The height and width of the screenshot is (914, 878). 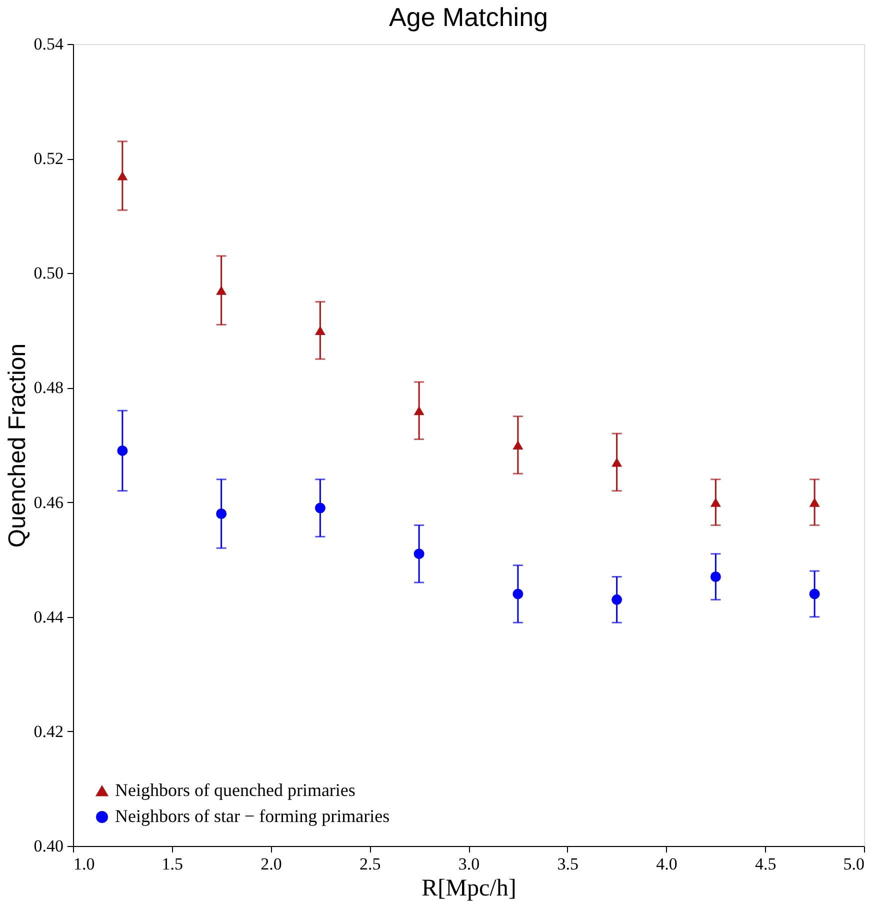 I want to click on x-tick-label: 2.0, so click(x=271, y=864).